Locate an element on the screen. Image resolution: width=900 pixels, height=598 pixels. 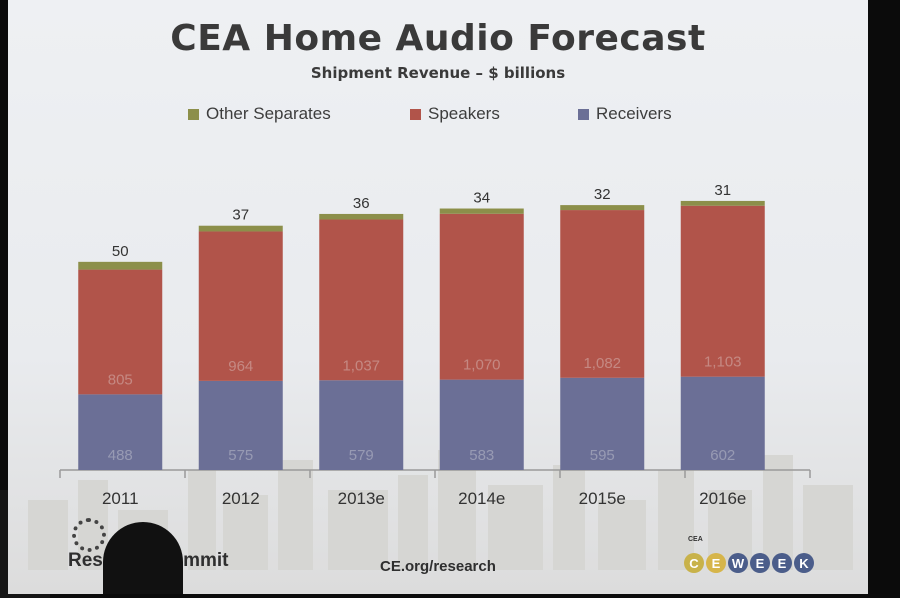
footer-url: CE.org/research is located at coordinates (438, 566).